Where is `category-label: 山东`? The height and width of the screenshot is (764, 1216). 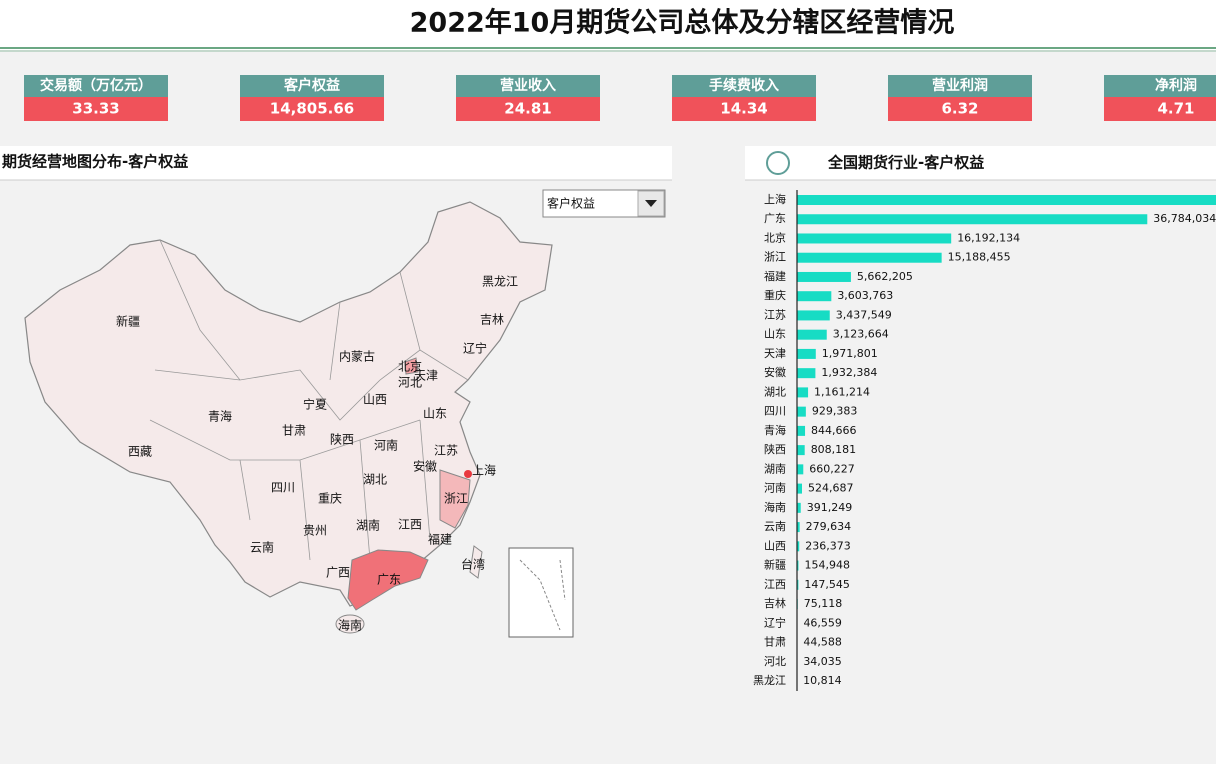 category-label: 山东 is located at coordinates (775, 334).